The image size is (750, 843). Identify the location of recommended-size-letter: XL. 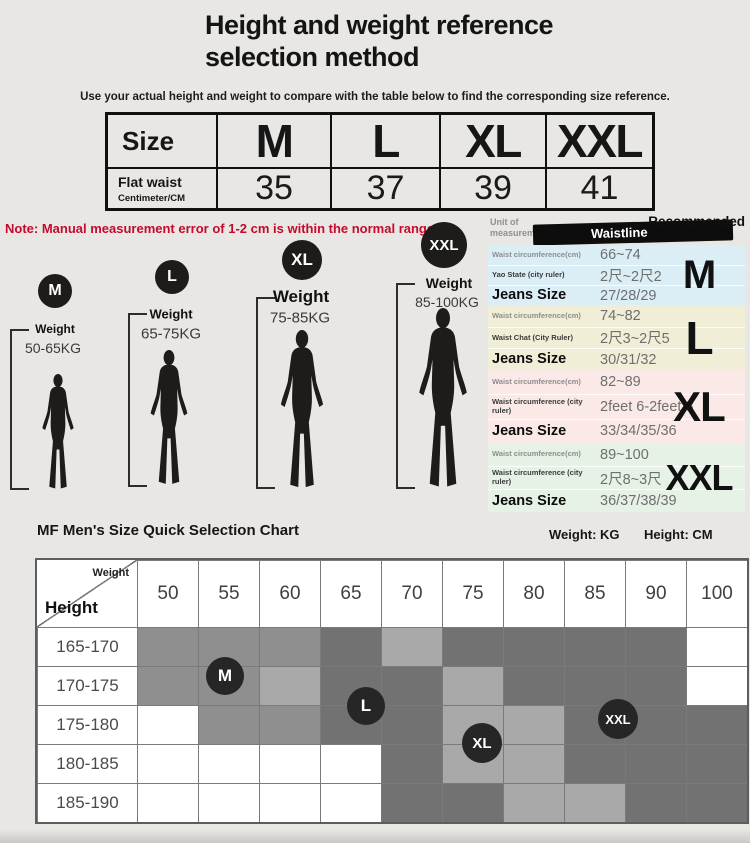
(699, 406).